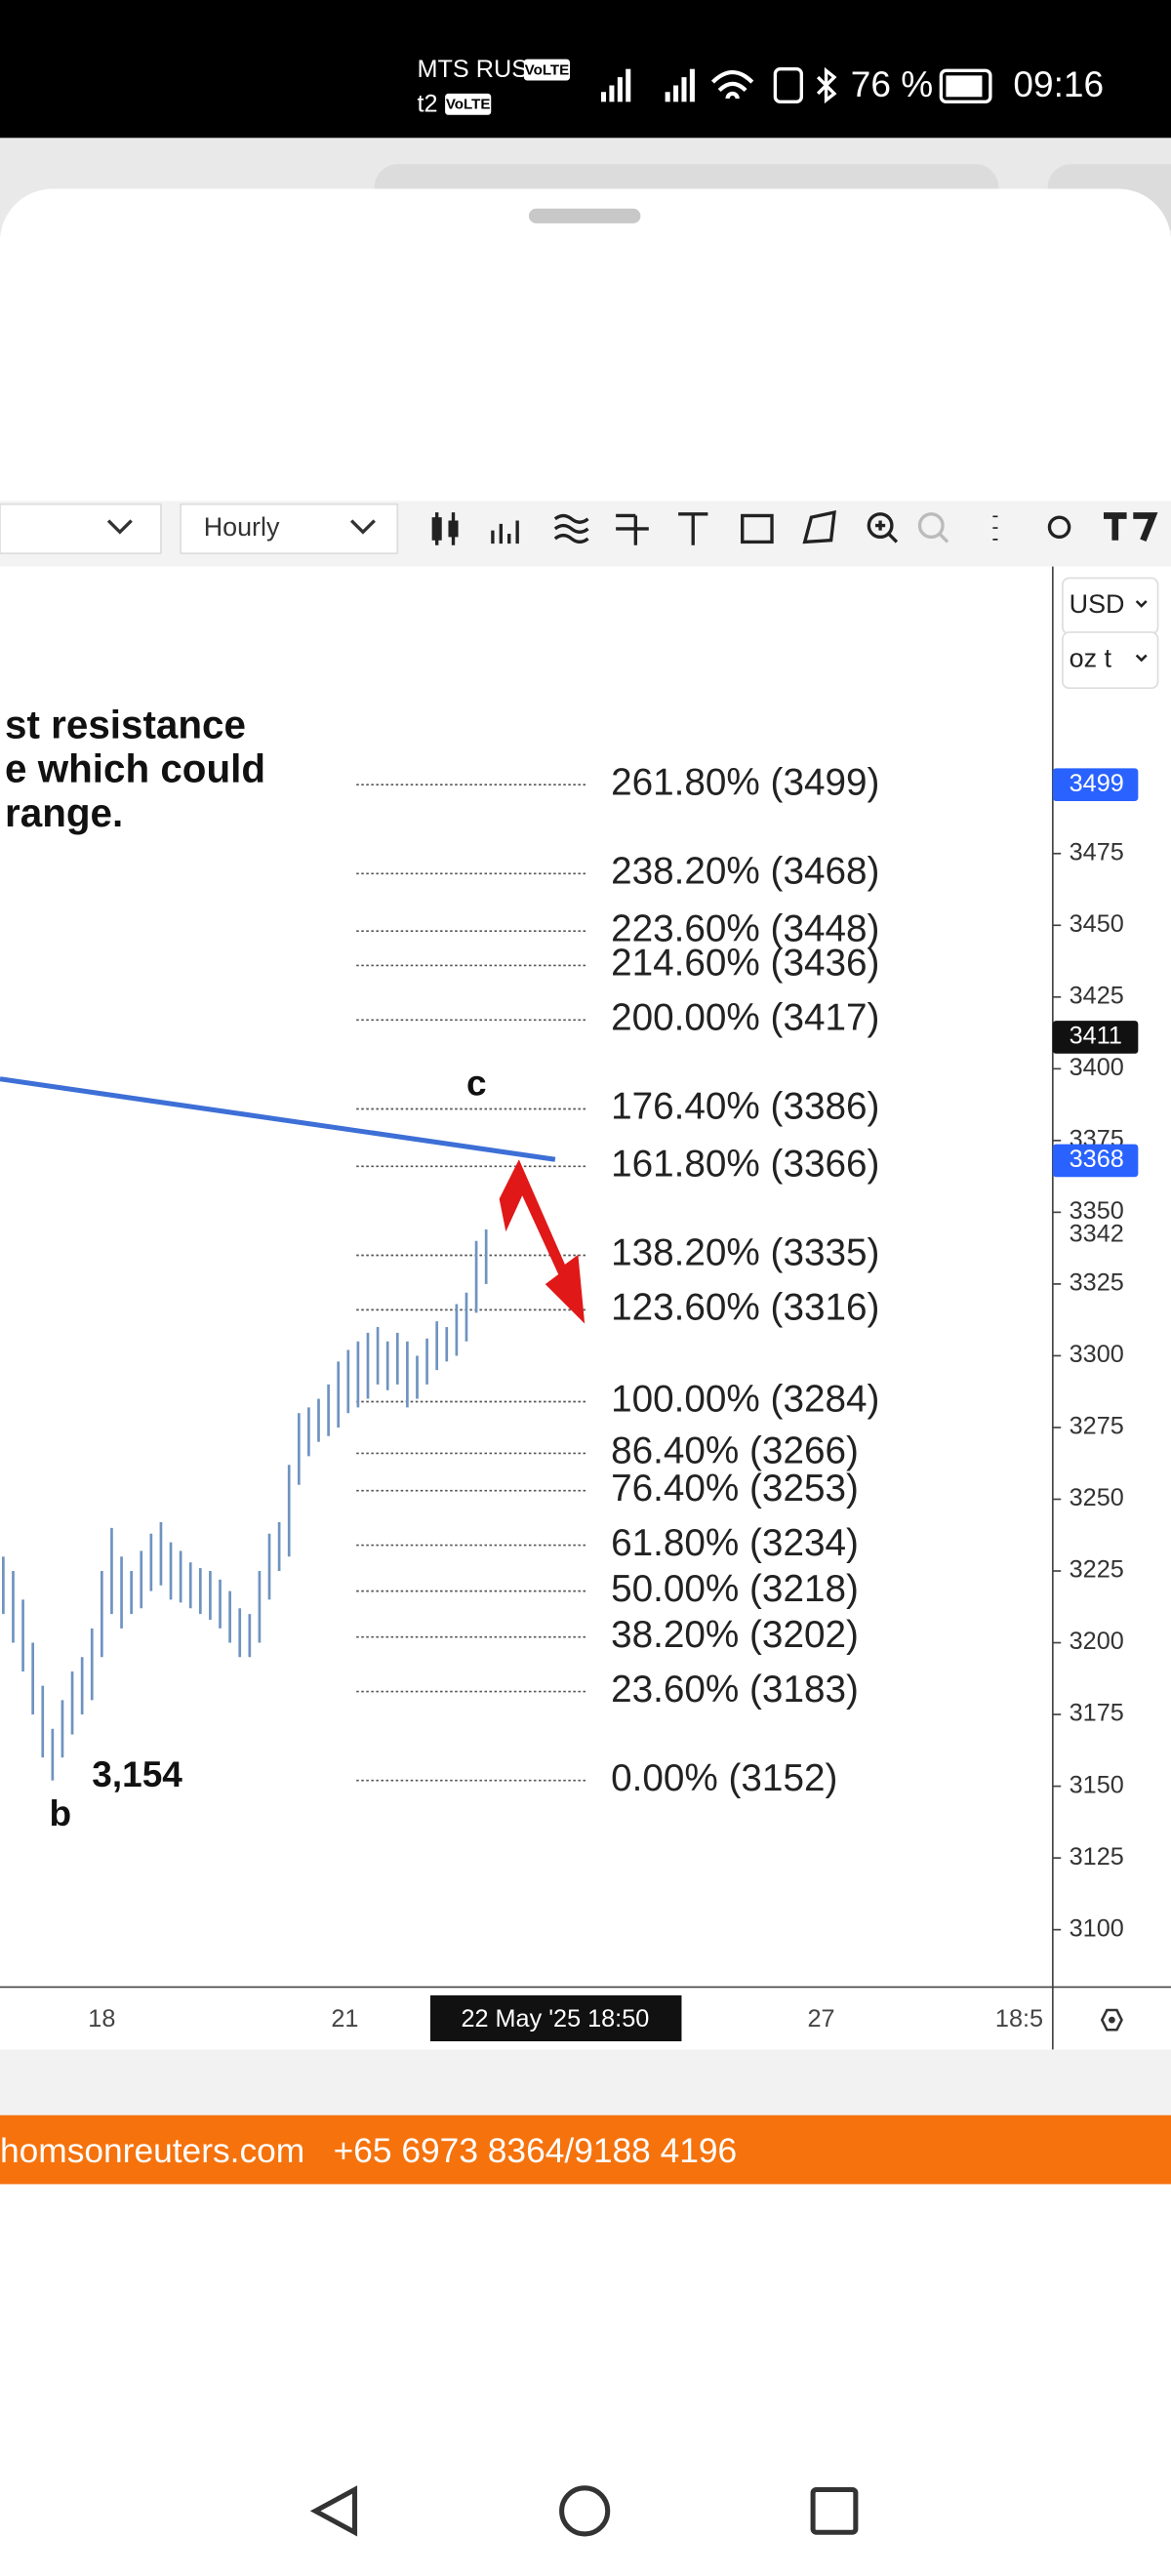 The image size is (1171, 2576). What do you see at coordinates (542, 1241) in the screenshot?
I see `arrow` at bounding box center [542, 1241].